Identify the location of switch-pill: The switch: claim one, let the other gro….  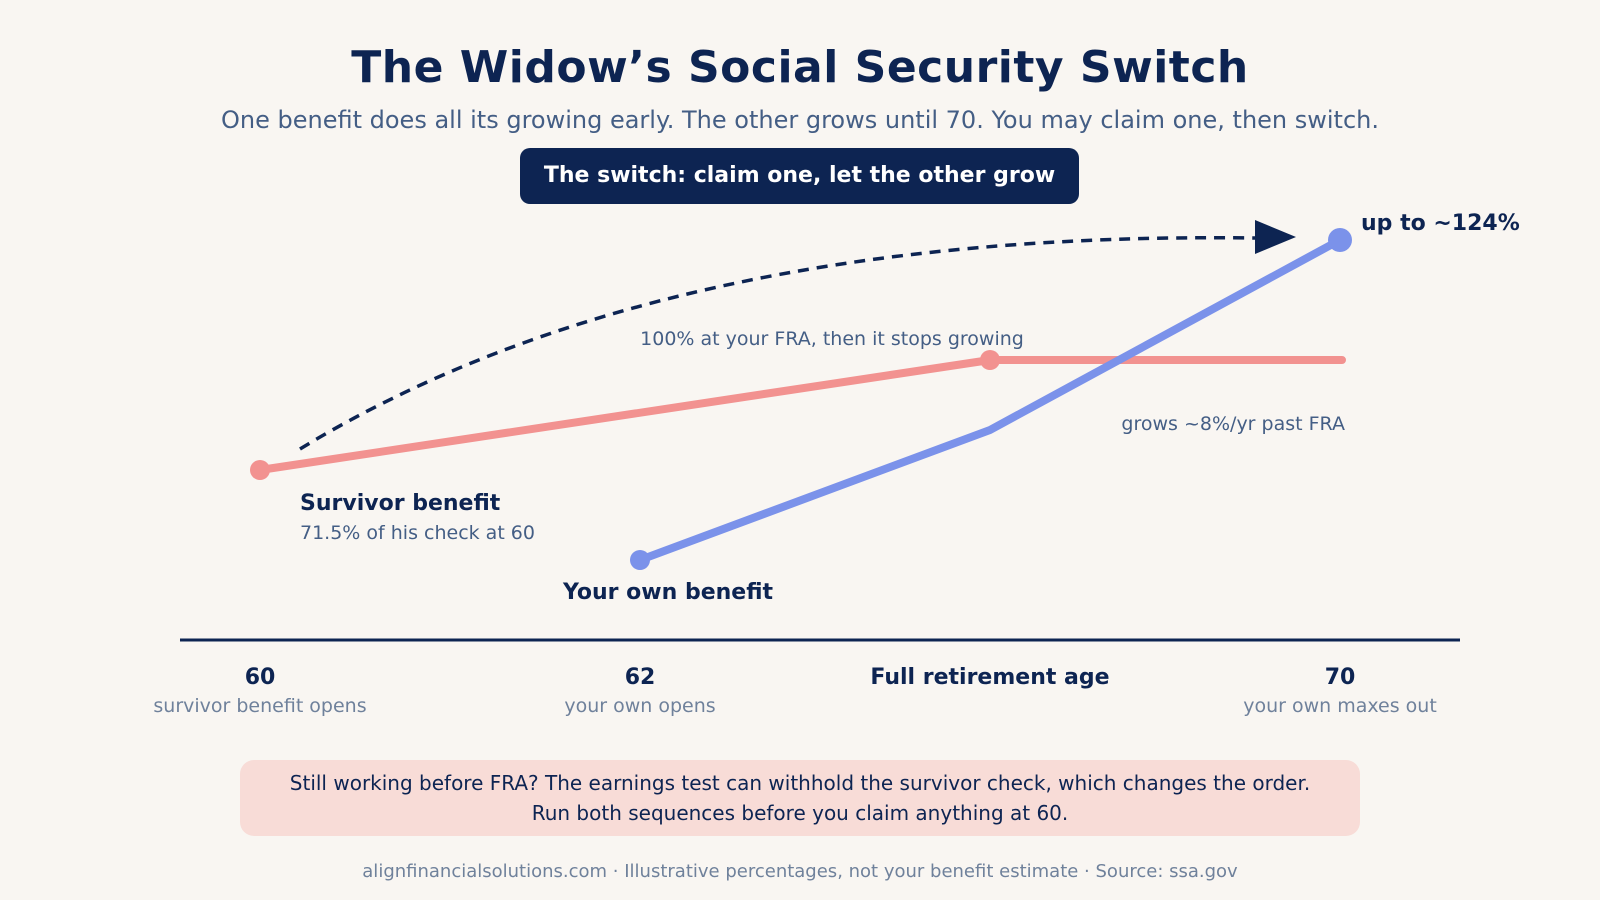
(799, 176).